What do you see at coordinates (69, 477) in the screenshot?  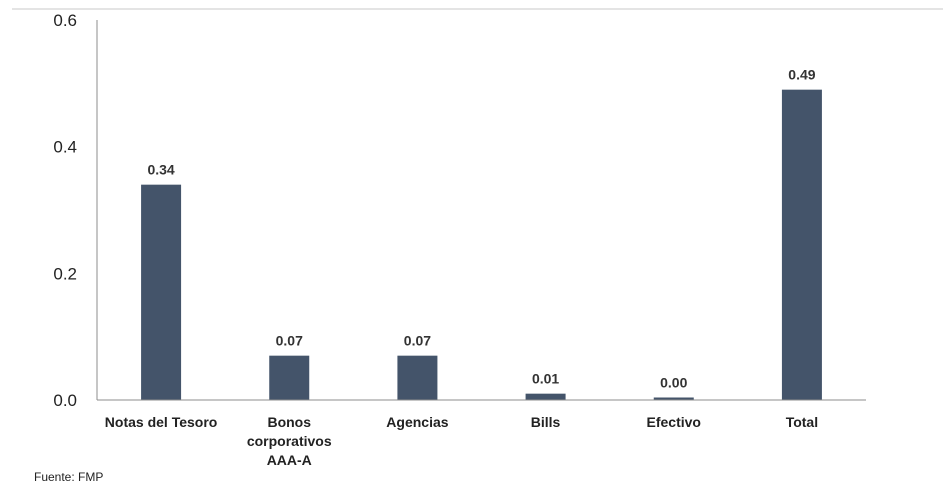 I see `source-note: Fuente: FMP` at bounding box center [69, 477].